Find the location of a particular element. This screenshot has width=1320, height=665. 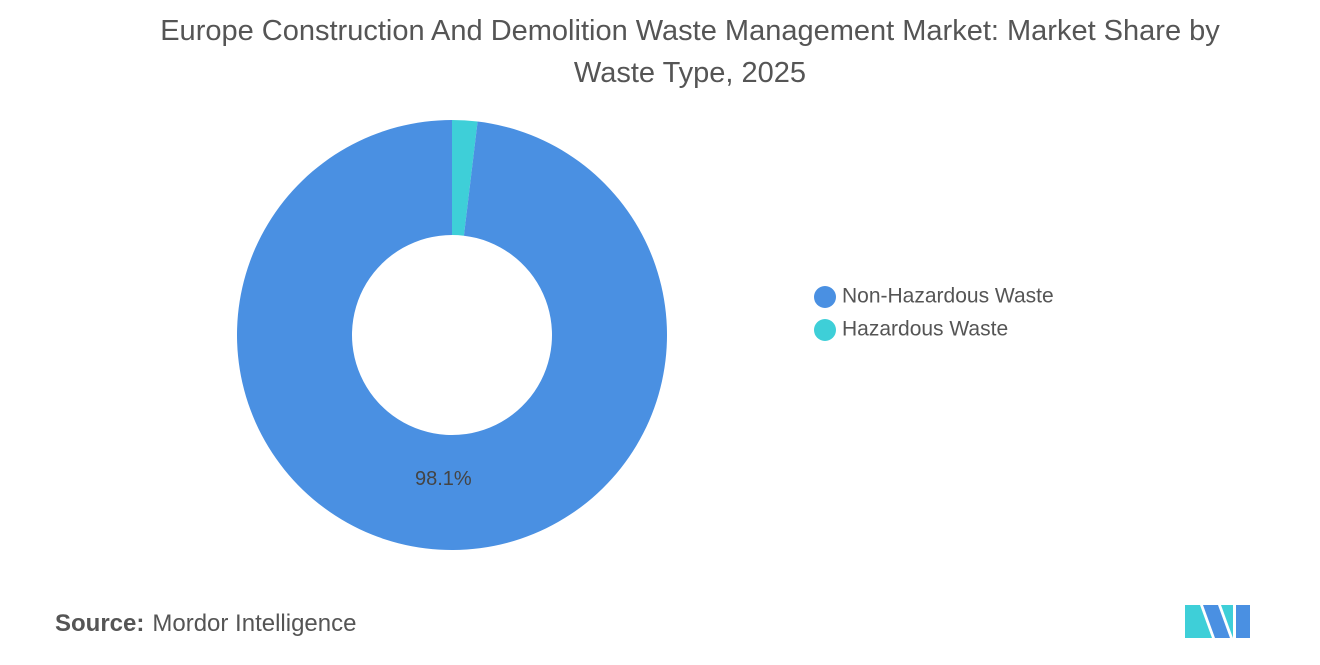

value-label: 98.1% is located at coordinates (443, 479).